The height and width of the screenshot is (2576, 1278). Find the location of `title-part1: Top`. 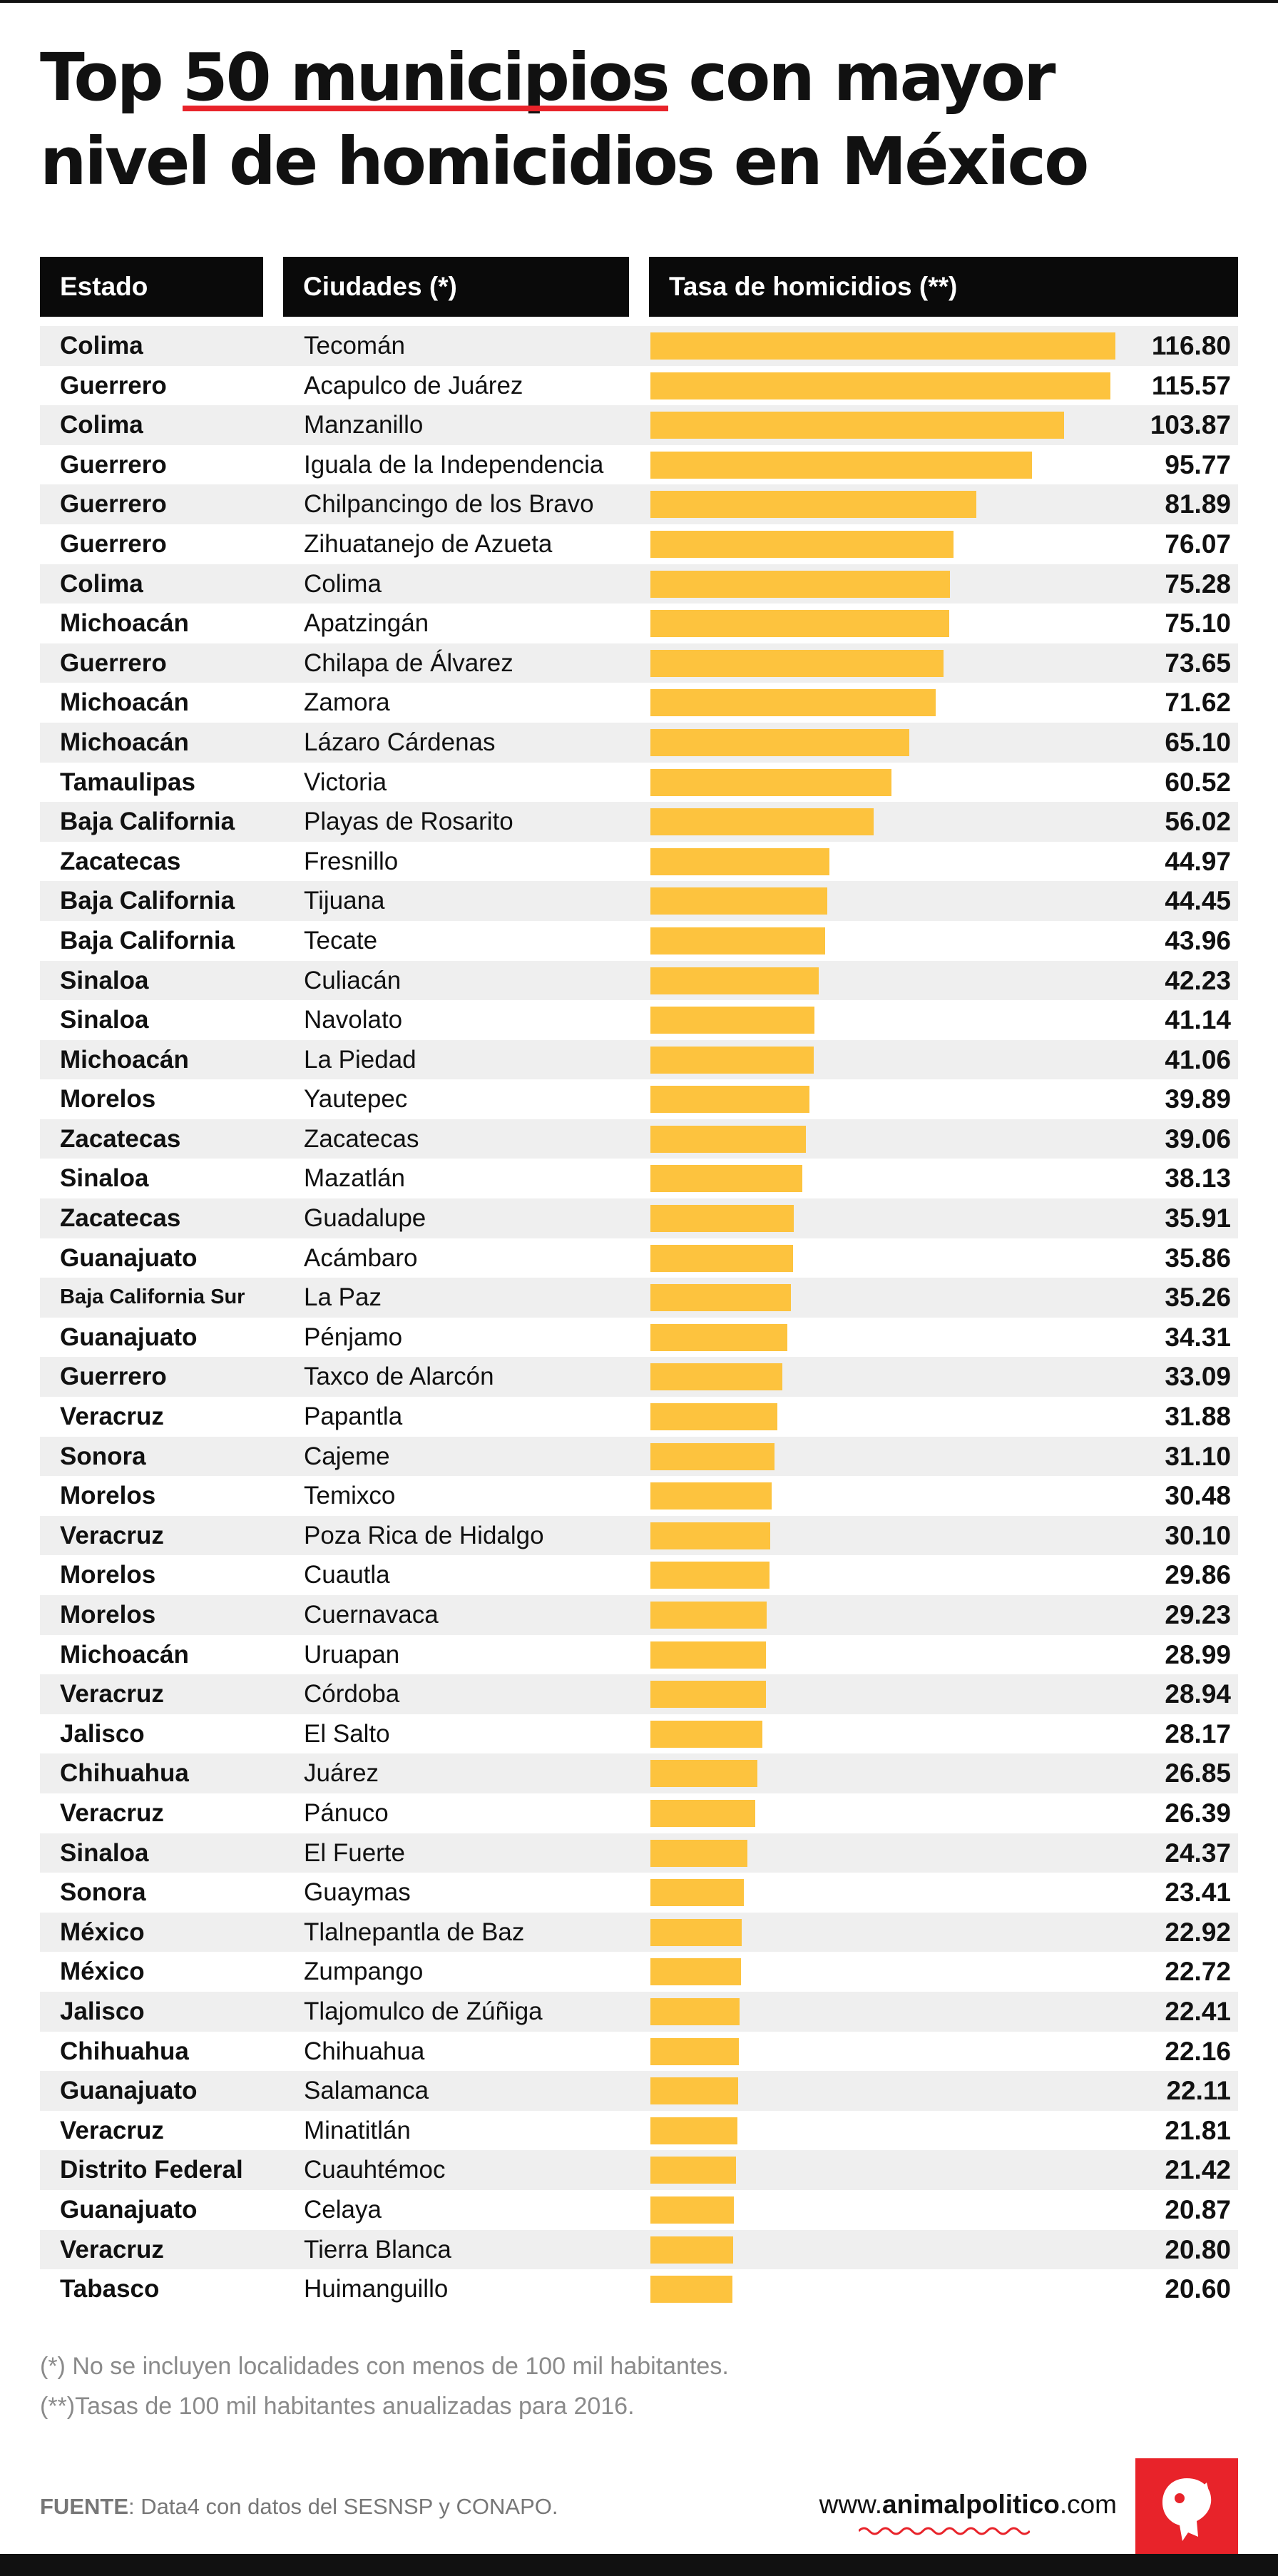

title-part1: Top is located at coordinates (111, 77).